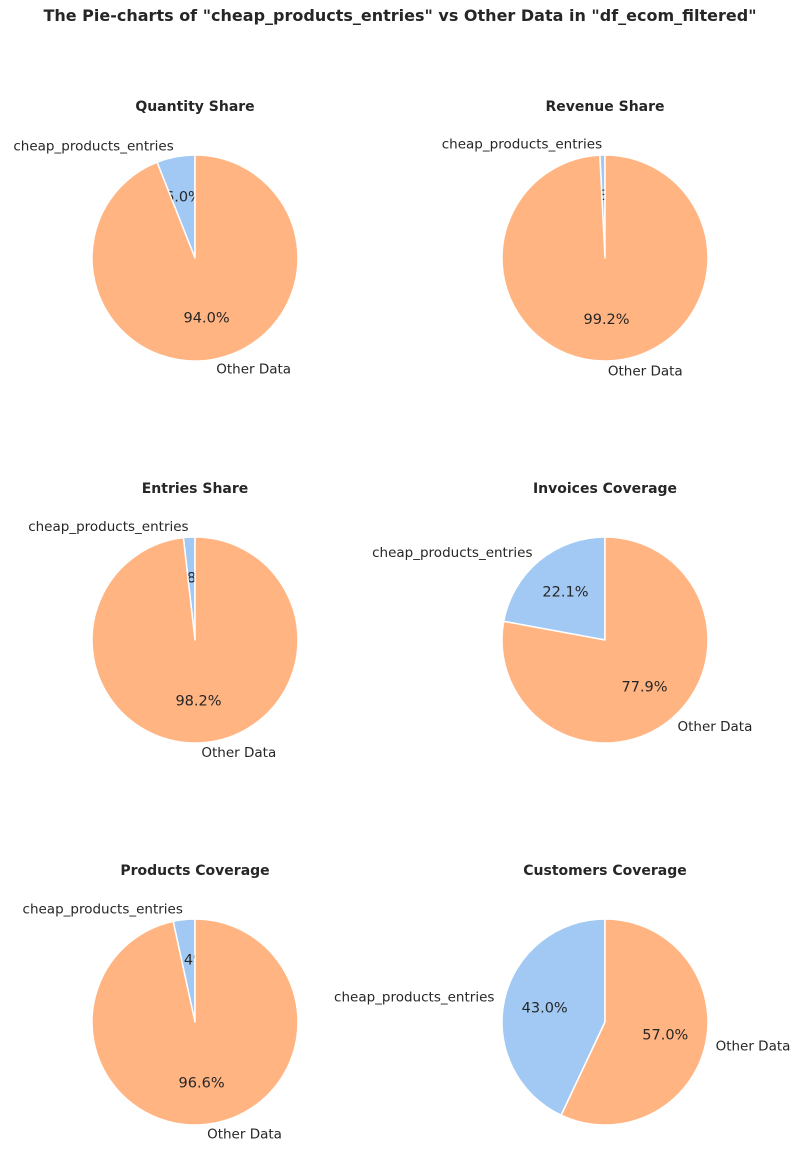 This screenshot has height=1162, width=800. I want to click on pie-title: Products Coverage, so click(194, 871).